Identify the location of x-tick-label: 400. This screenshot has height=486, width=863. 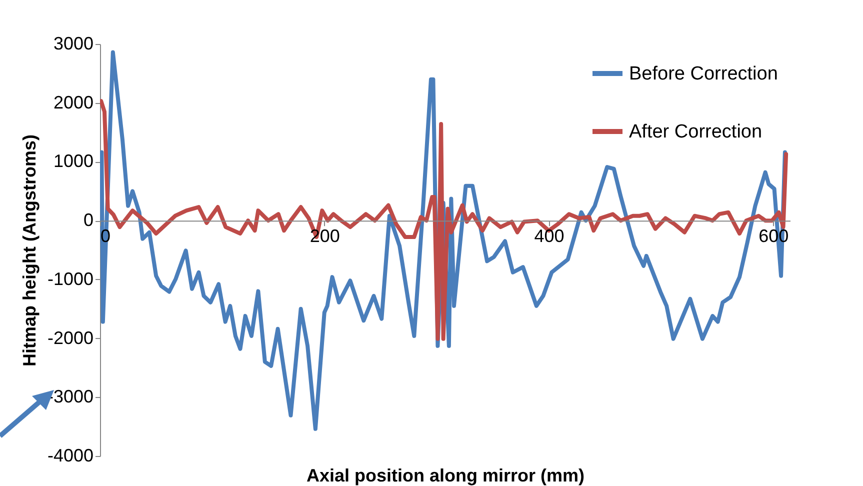
(549, 236).